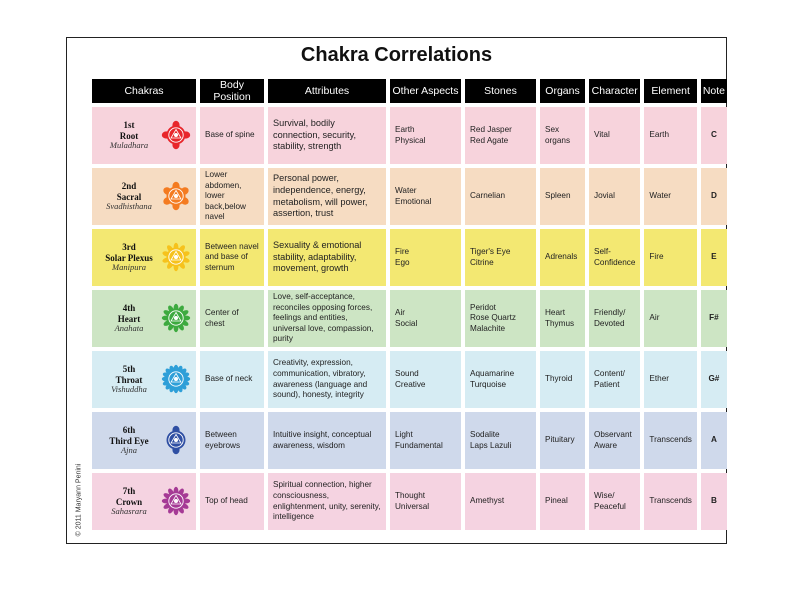 The width and height of the screenshot is (794, 596). Describe the element at coordinates (425, 91) in the screenshot. I see `header-other-aspects: Other Aspects` at that location.